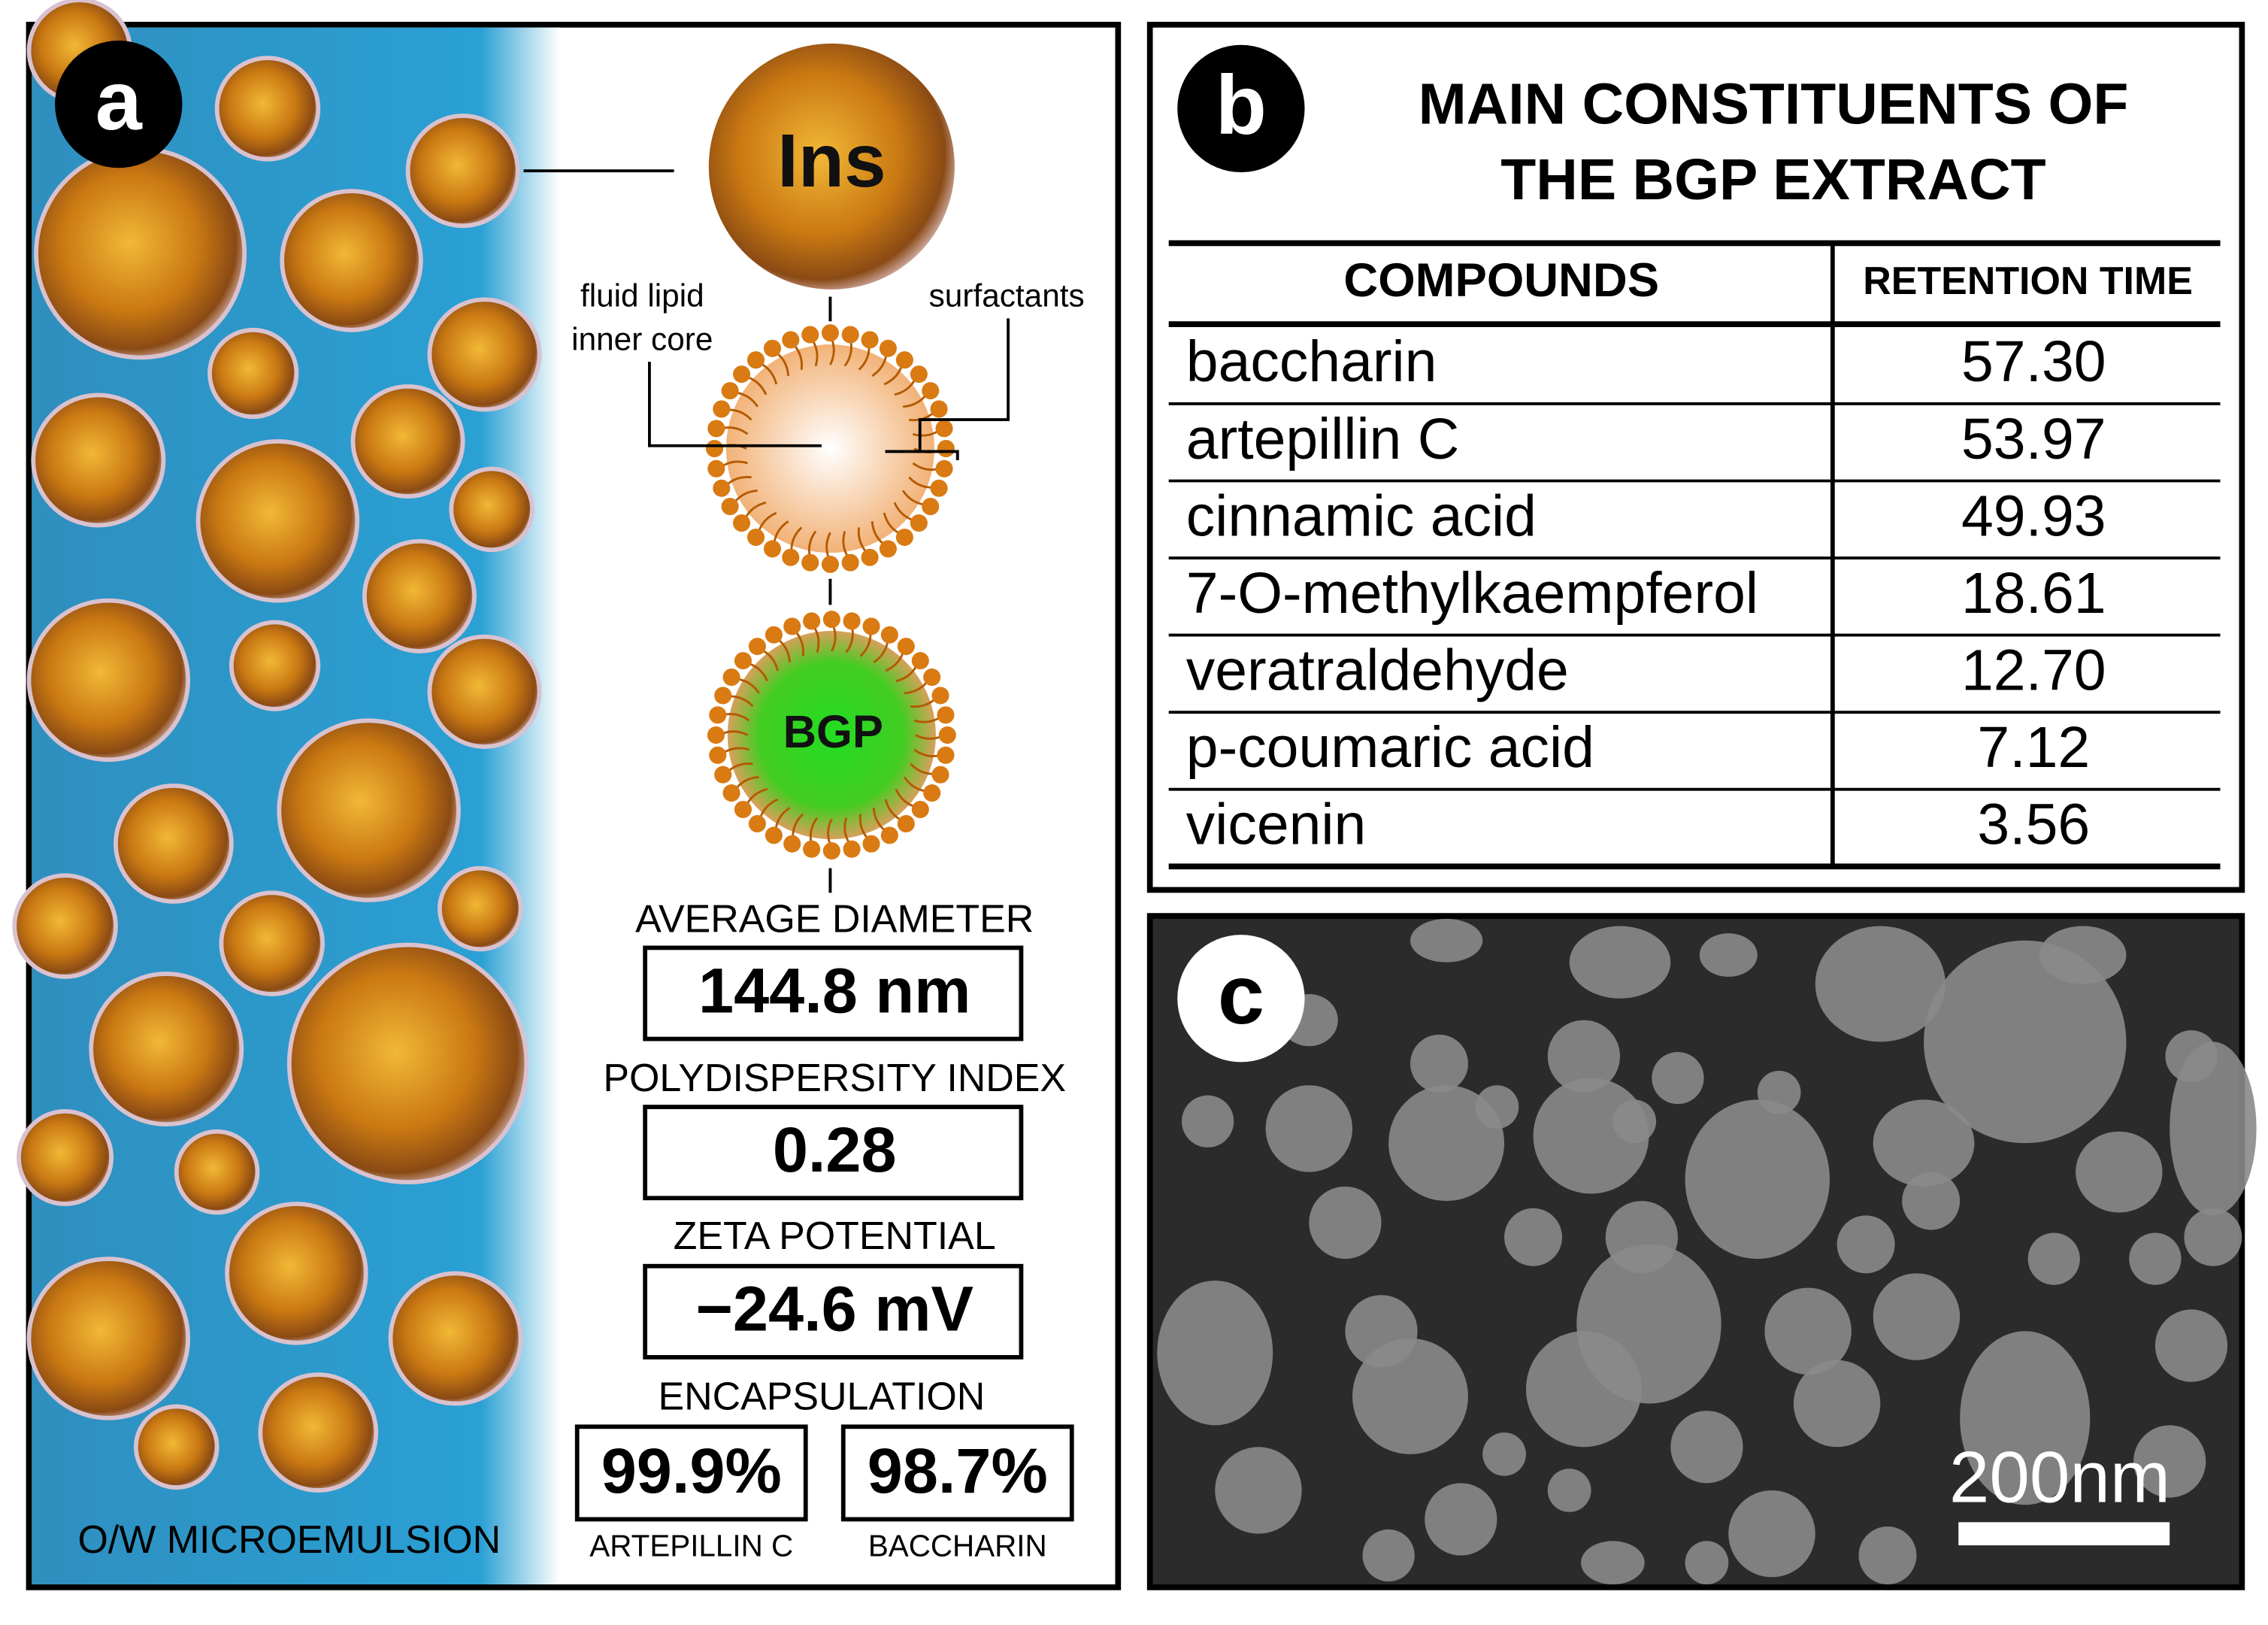 This screenshot has width=2268, height=1625. What do you see at coordinates (2033, 516) in the screenshot?
I see `retention-time: 49.93` at bounding box center [2033, 516].